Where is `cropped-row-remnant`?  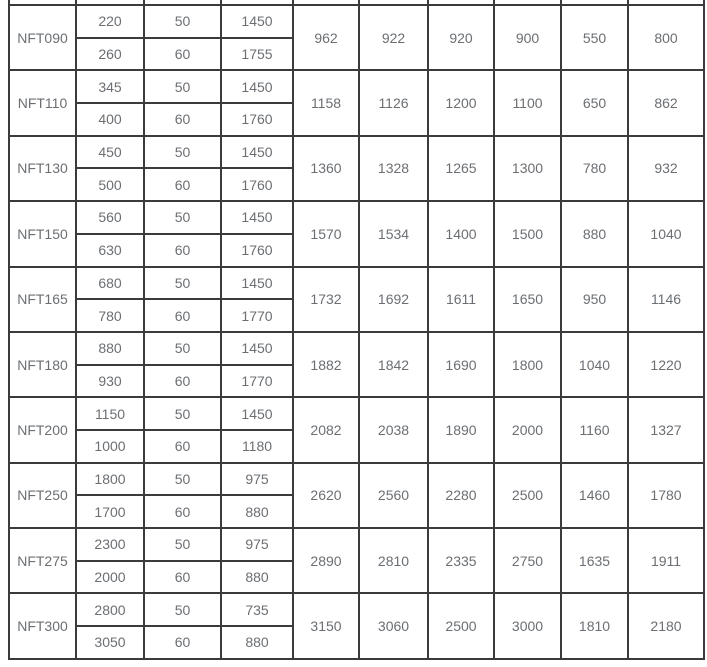
cropped-row-remnant is located at coordinates (356, 3).